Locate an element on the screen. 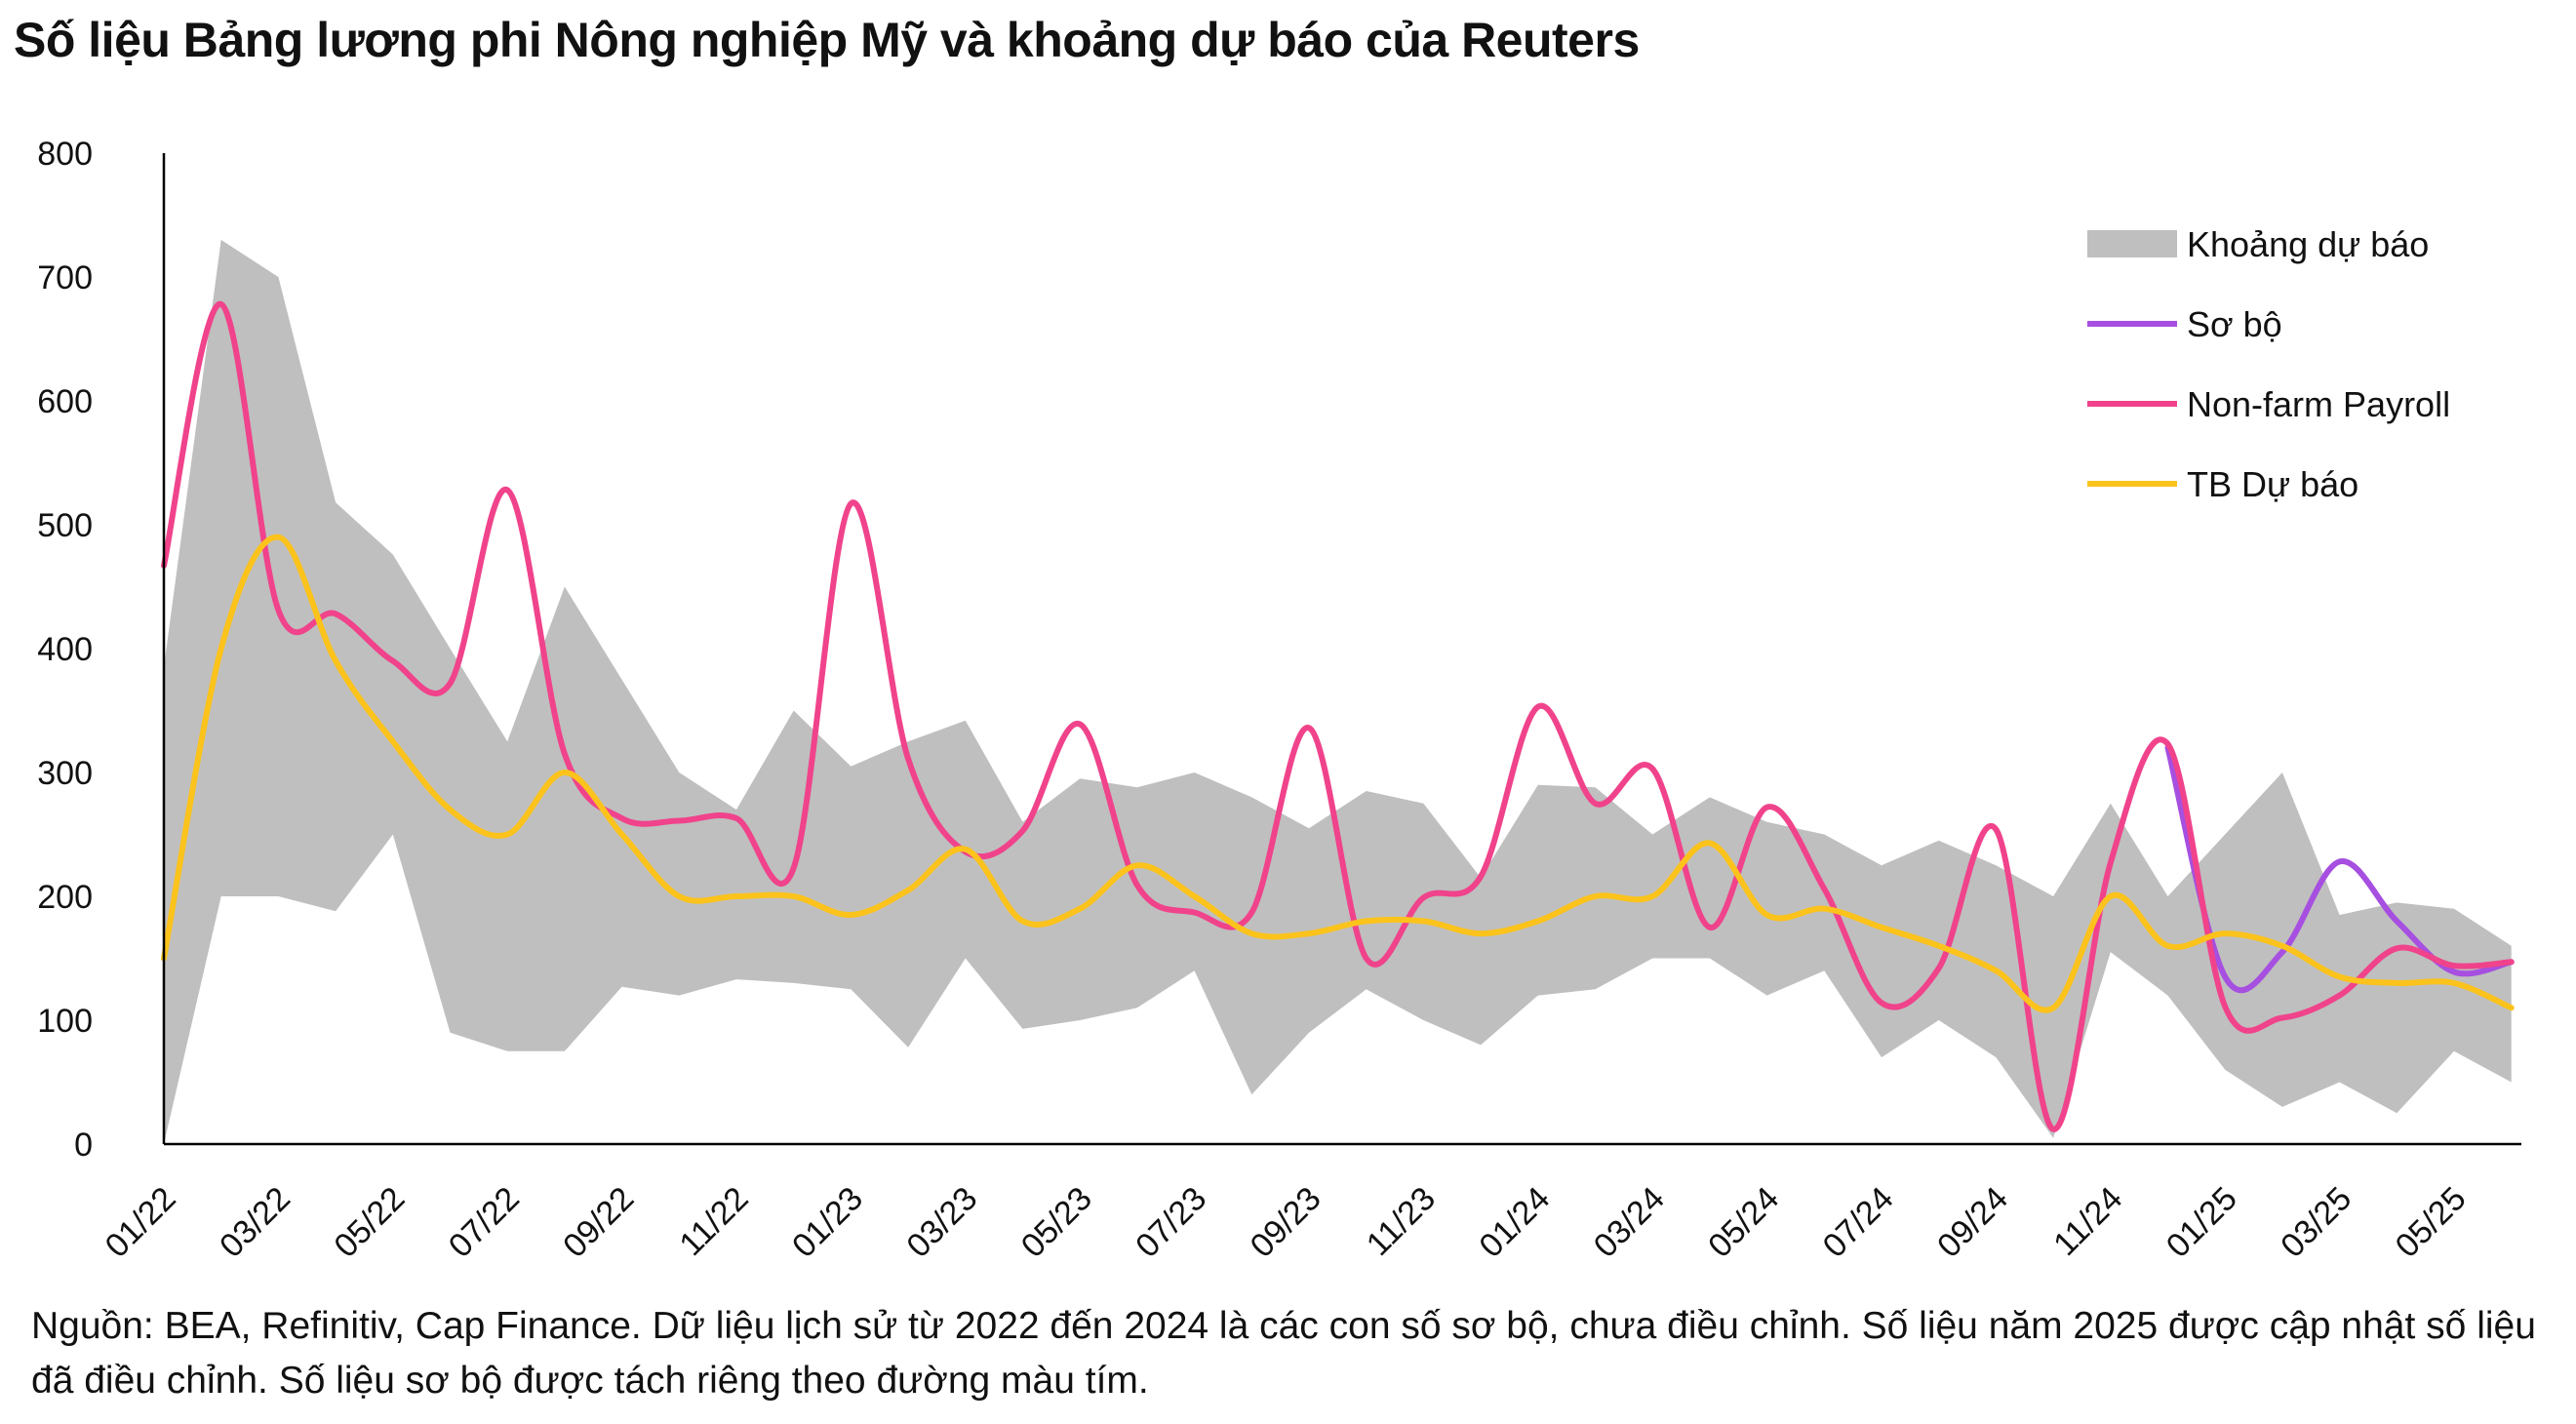 The height and width of the screenshot is (1424, 2576). x-tick-label: 09/24 is located at coordinates (1972, 1222).